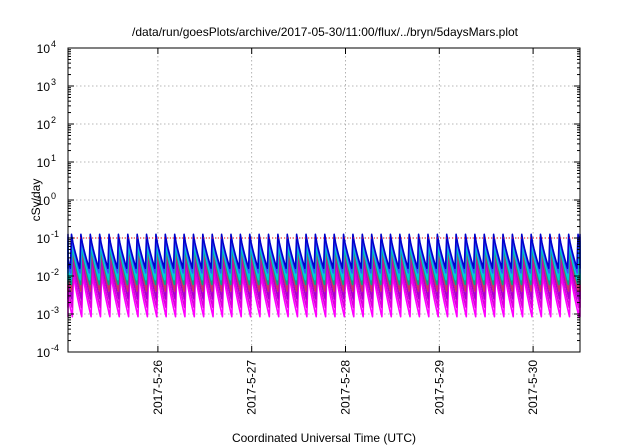  What do you see at coordinates (55, 272) in the screenshot?
I see `y-tick-exponent: -2` at bounding box center [55, 272].